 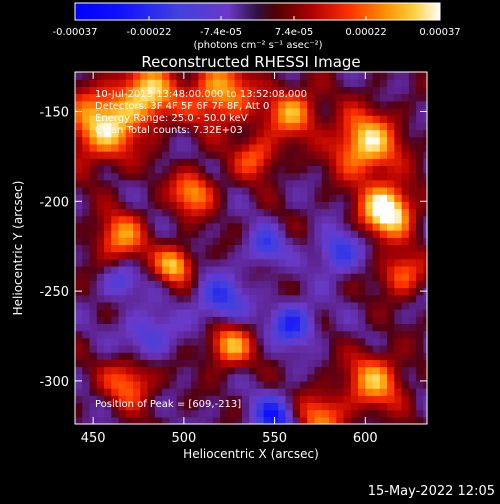 I want to click on footer-timestamp: 15-May-2022 12:05, so click(x=431, y=491).